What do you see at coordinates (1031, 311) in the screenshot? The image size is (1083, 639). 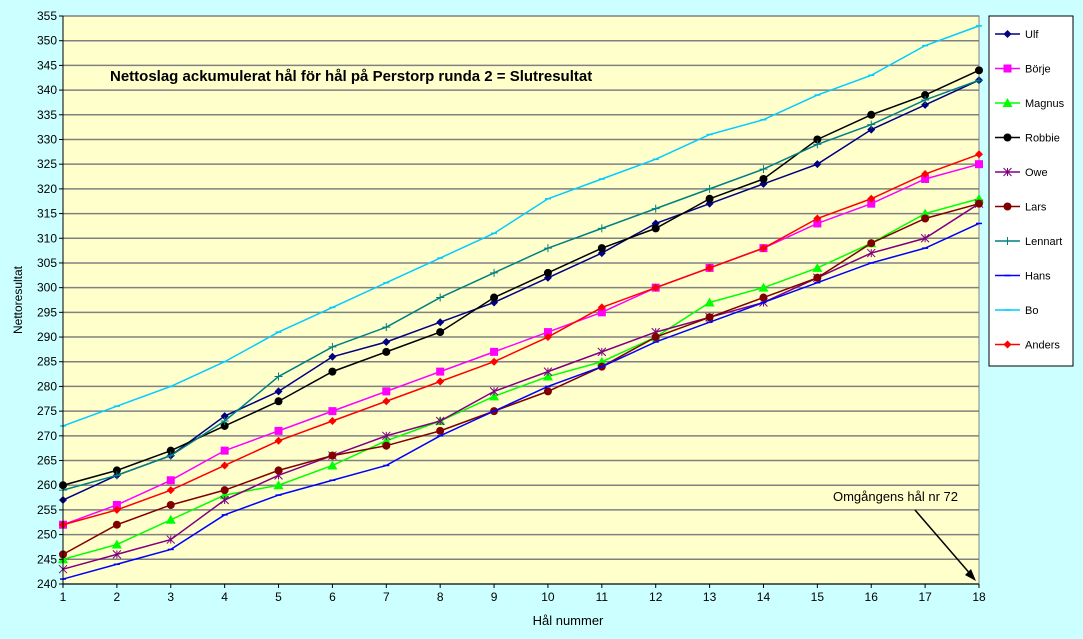 I see `legend-label: Bo` at bounding box center [1031, 311].